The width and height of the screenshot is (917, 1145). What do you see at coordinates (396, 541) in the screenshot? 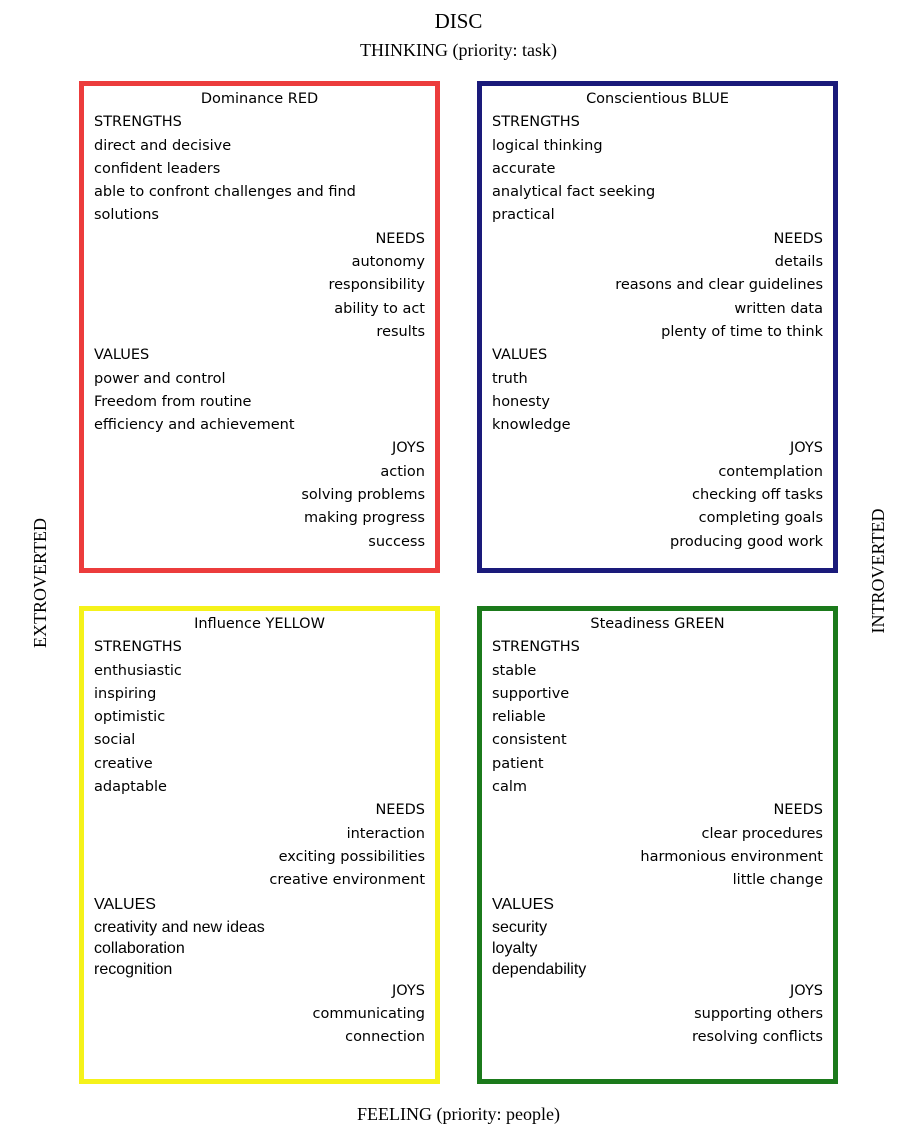
I see `joy-item: success` at bounding box center [396, 541].